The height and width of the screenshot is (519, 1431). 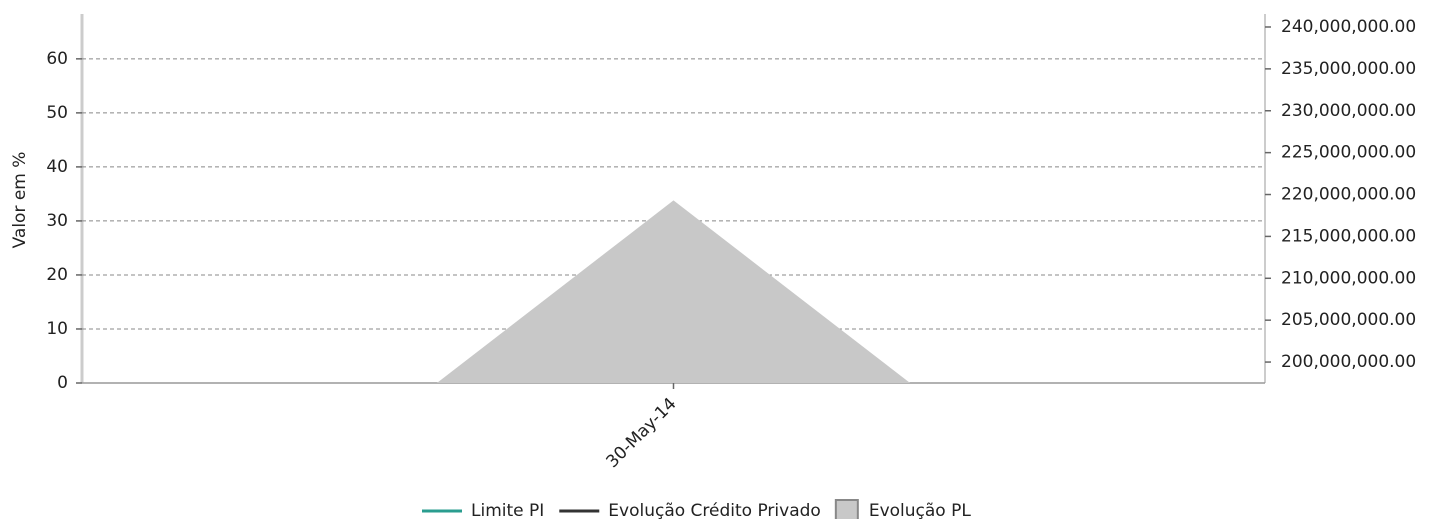 I want to click on y2-tick-label: 225,000,000.00, so click(x=1348, y=153).